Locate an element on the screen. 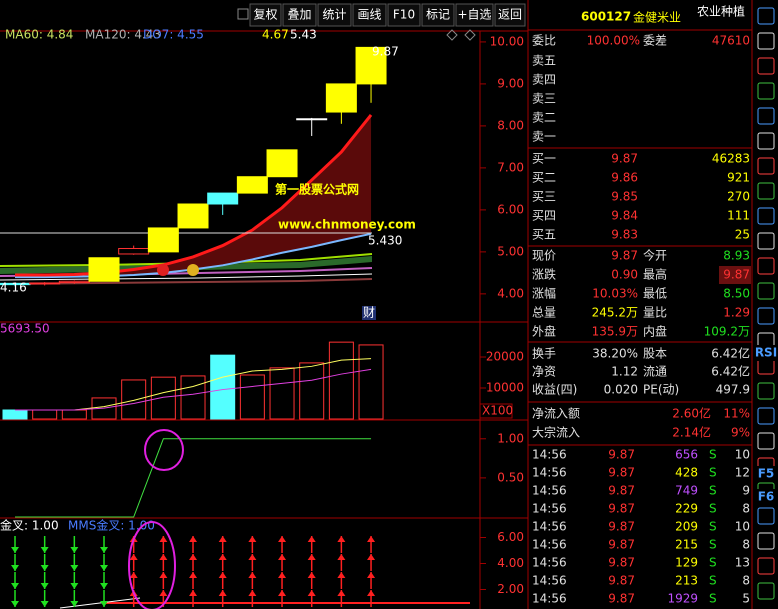 This screenshot has width=778, height=609. sidebar-label: RSI is located at coordinates (766, 353).